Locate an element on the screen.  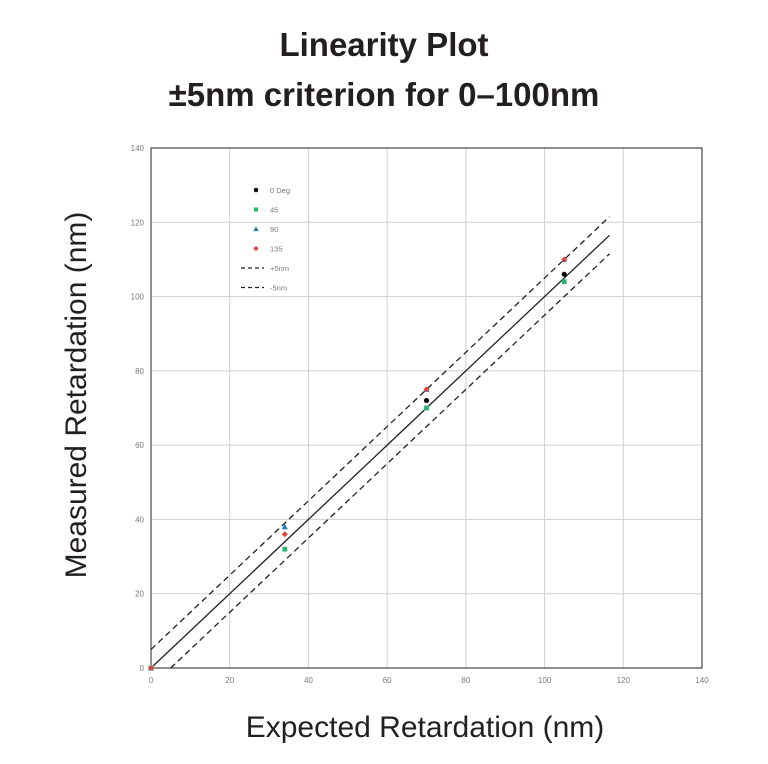
y-axis-label: Measured Retardation (nm) is located at coordinates (76, 395).